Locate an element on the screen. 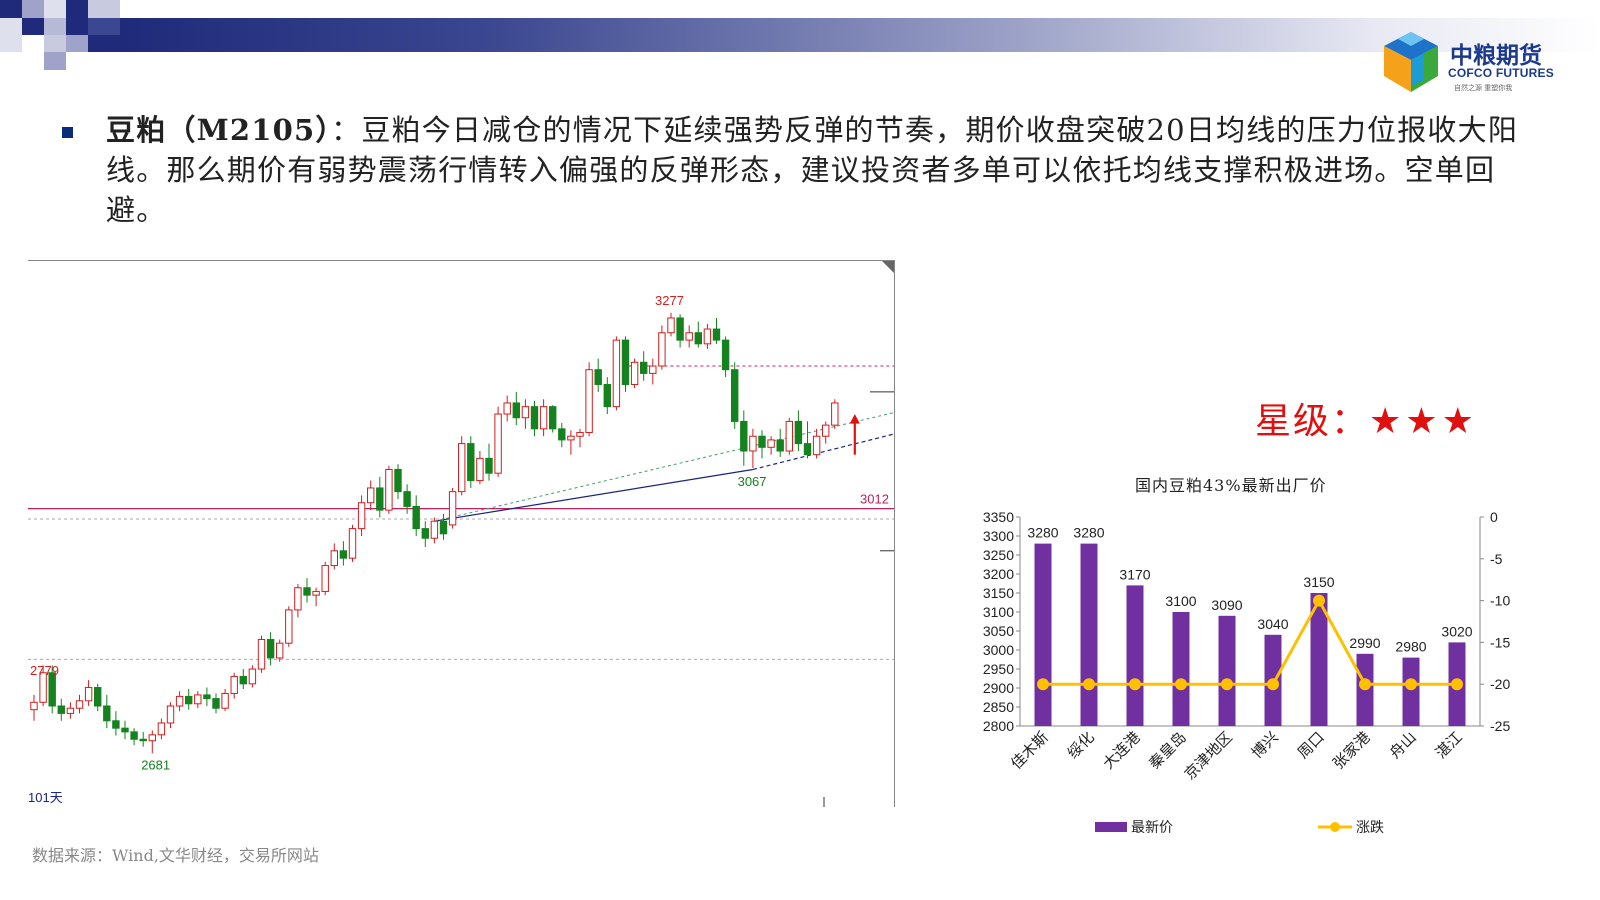  price-annotation: 3277 is located at coordinates (669, 300).